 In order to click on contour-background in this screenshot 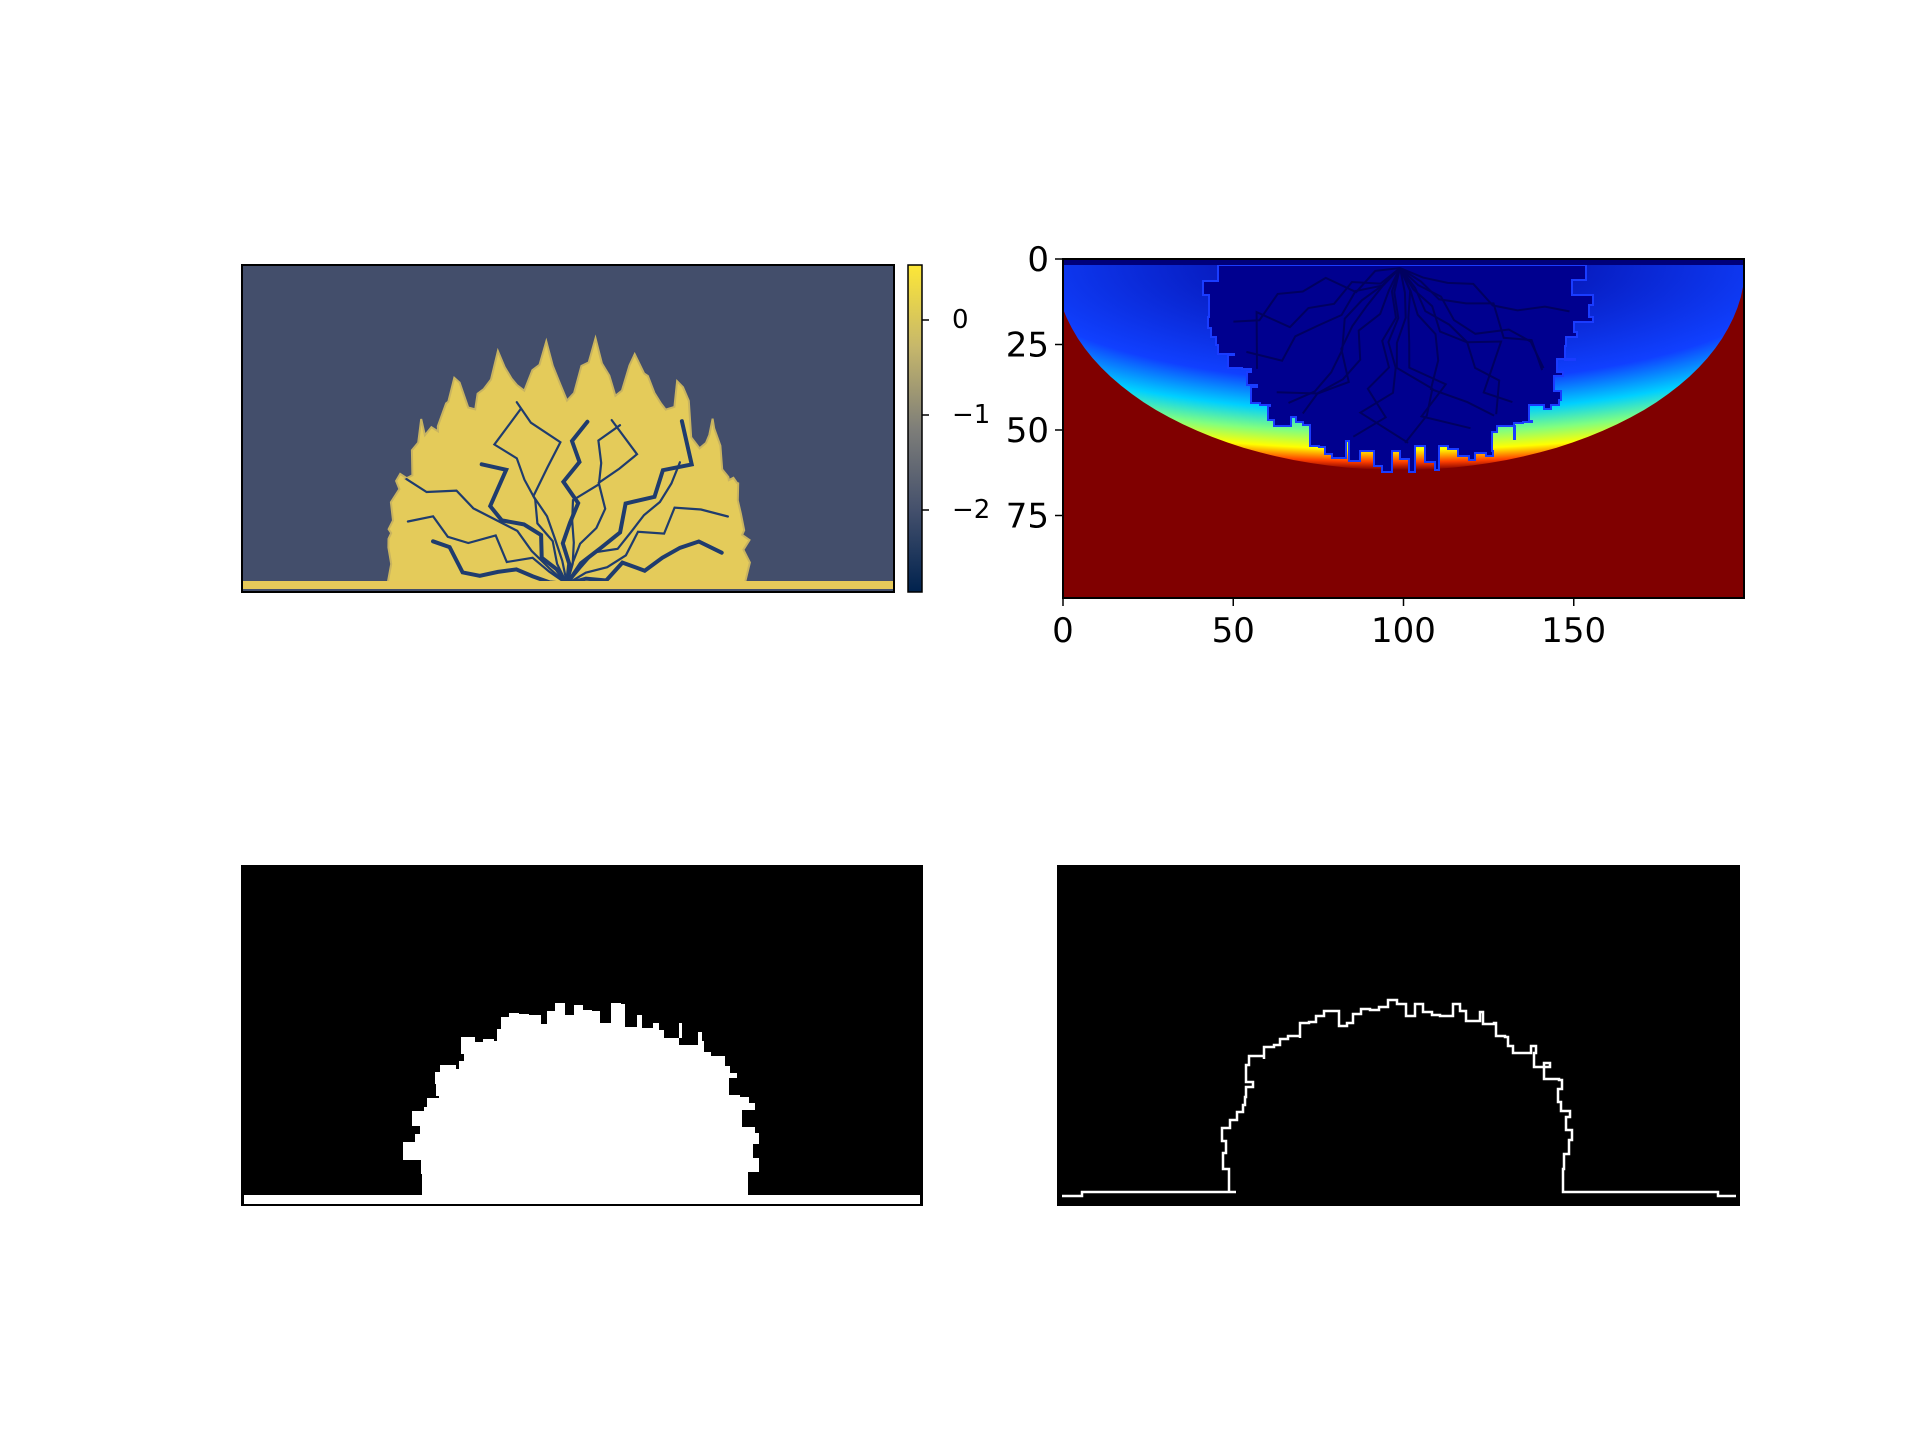, I will do `click(1398, 1035)`.